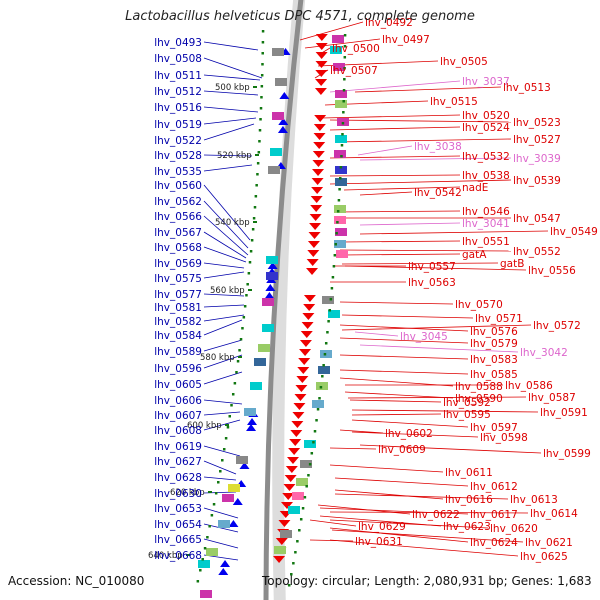  Describe the element at coordinates (217, 358) in the screenshot. I see `scale-label-580-kbp: 580 kbp` at that location.